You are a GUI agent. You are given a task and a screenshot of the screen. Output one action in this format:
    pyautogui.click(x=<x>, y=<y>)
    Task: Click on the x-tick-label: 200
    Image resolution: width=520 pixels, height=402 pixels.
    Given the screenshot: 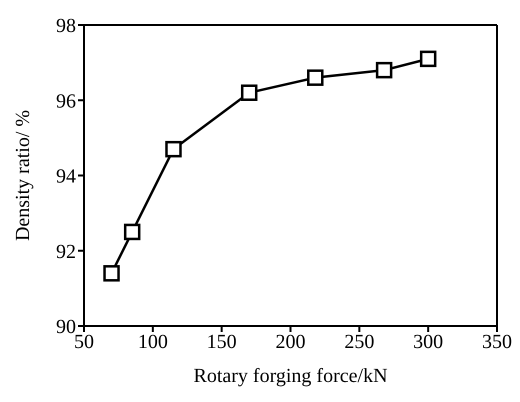 What is the action you would take?
    pyautogui.click(x=291, y=342)
    